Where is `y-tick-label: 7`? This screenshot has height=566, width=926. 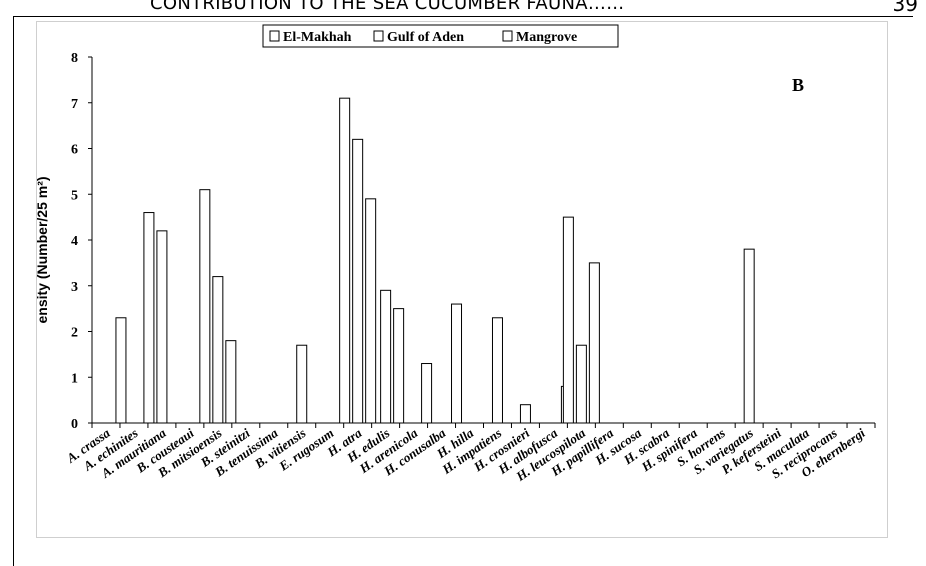 y-tick-label: 7 is located at coordinates (74, 104).